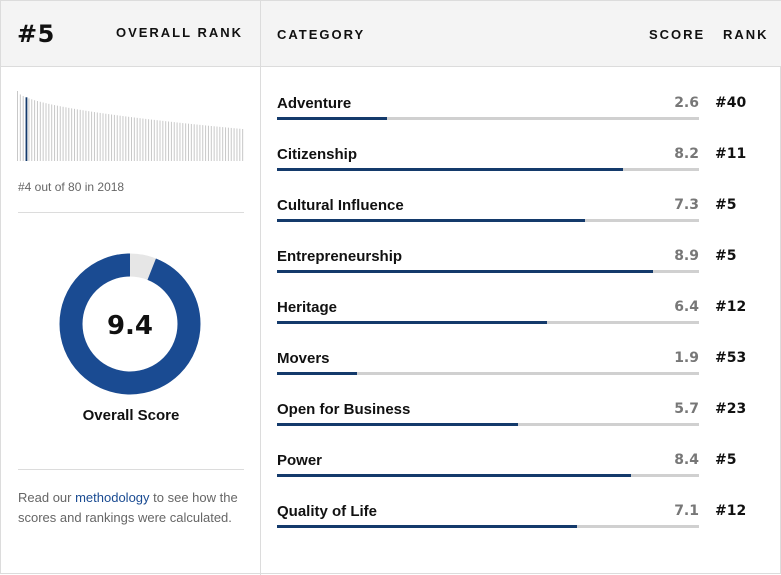 The height and width of the screenshot is (575, 781). Describe the element at coordinates (522, 375) in the screenshot. I see `category-row: Movers 1.9 #53` at that location.